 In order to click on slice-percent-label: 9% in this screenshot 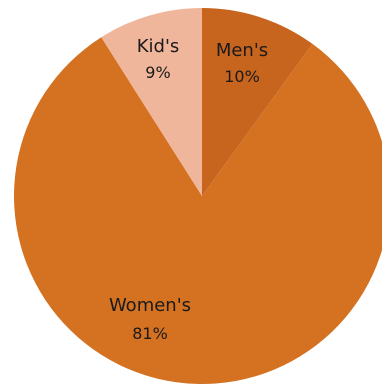, I will do `click(157, 72)`.